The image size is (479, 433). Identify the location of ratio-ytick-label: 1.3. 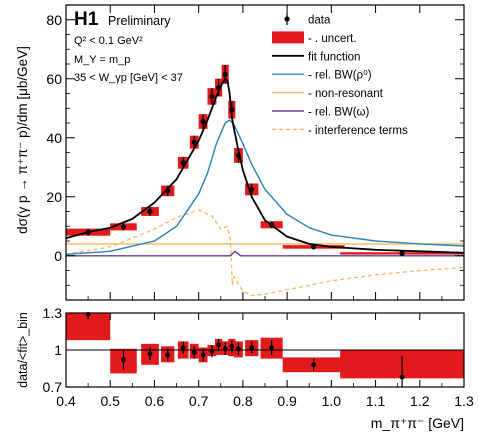
(53, 313).